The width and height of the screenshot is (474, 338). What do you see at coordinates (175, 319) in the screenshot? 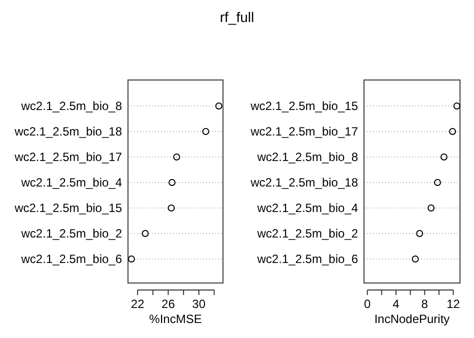
I see `x-axis-title: %IncMSE` at bounding box center [175, 319].